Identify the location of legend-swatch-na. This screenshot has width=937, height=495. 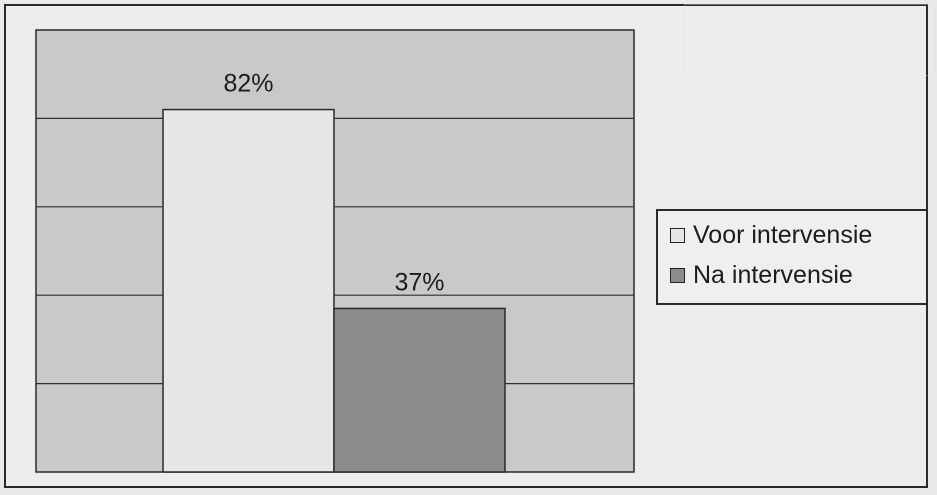
(677, 275).